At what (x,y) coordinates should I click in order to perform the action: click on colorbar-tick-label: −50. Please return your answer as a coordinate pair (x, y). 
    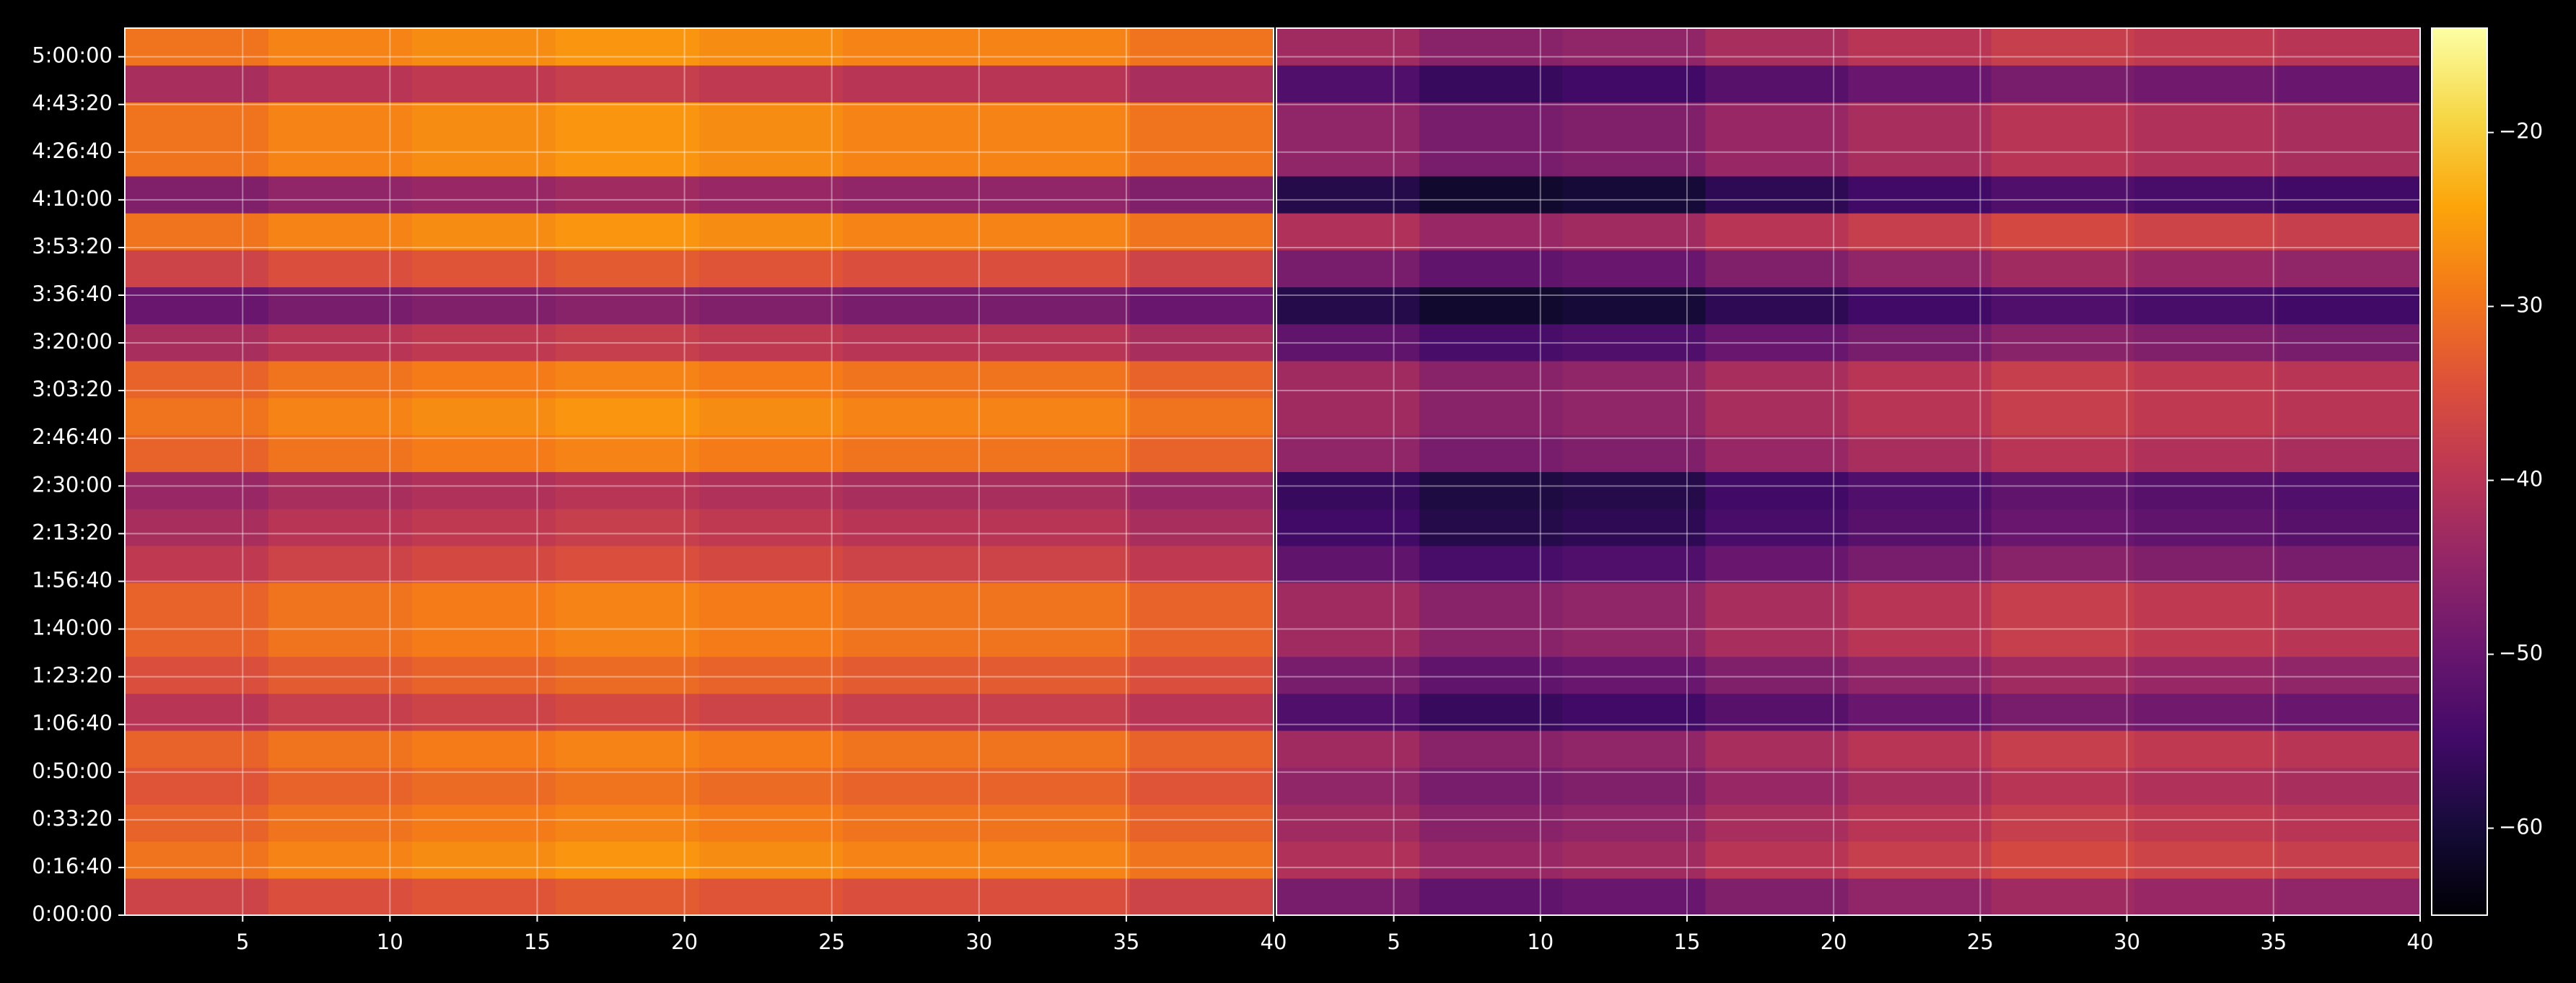
    Looking at the image, I should click on (2521, 653).